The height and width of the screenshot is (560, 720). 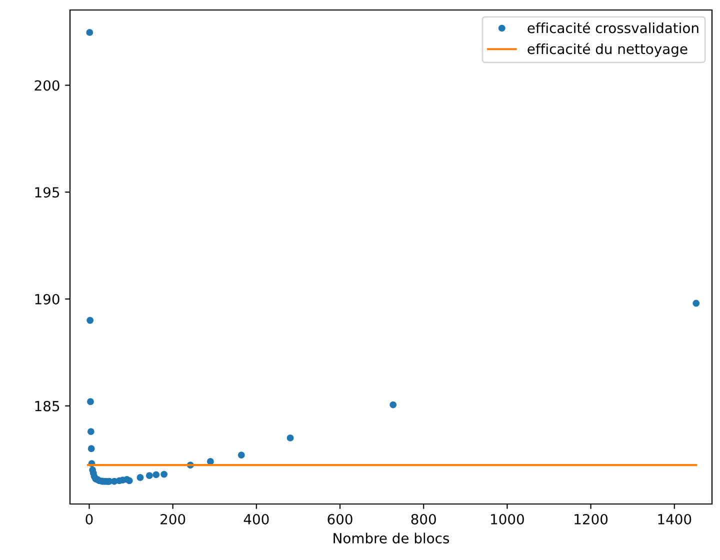 I want to click on x-tick-label: 600, so click(x=340, y=519).